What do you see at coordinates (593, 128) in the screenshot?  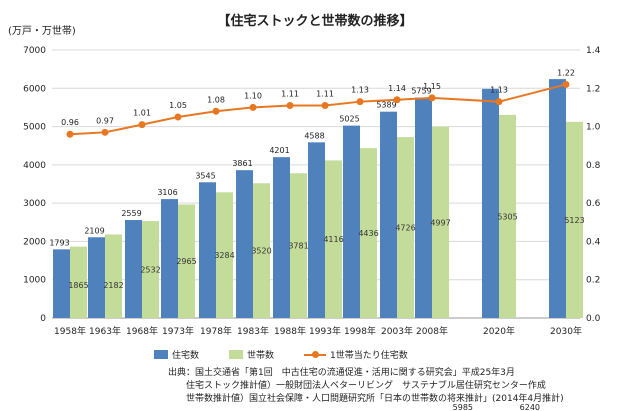 I see `y-tick-label-right: 1.0` at bounding box center [593, 128].